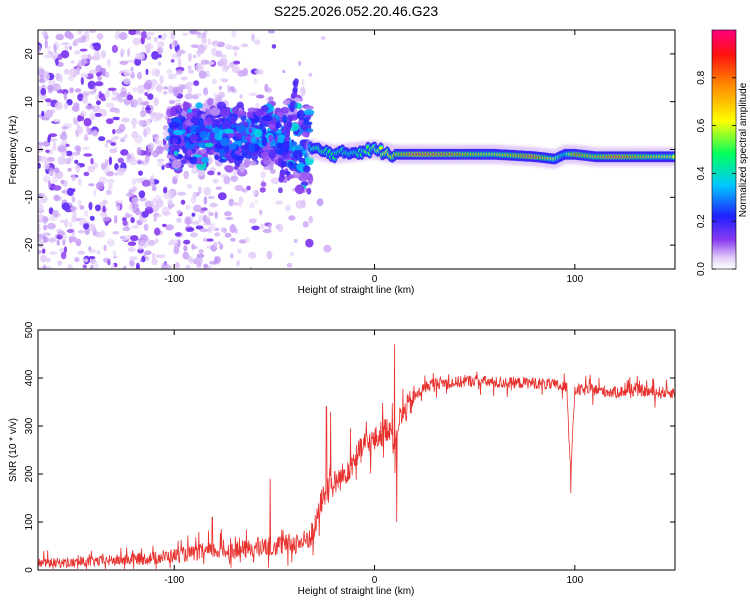  Describe the element at coordinates (701, 77) in the screenshot. I see `colorbar-tick-label: 0.8` at that location.